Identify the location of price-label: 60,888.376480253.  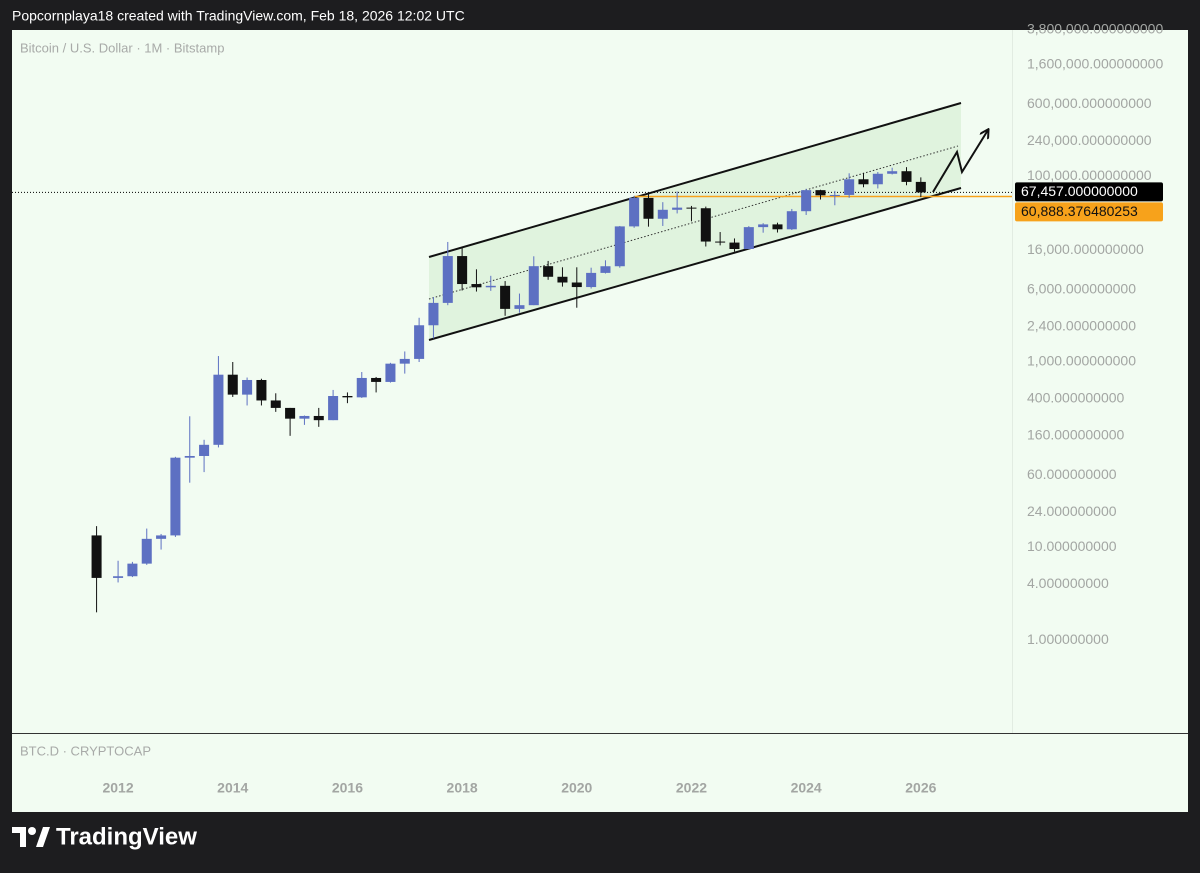
(1079, 211).